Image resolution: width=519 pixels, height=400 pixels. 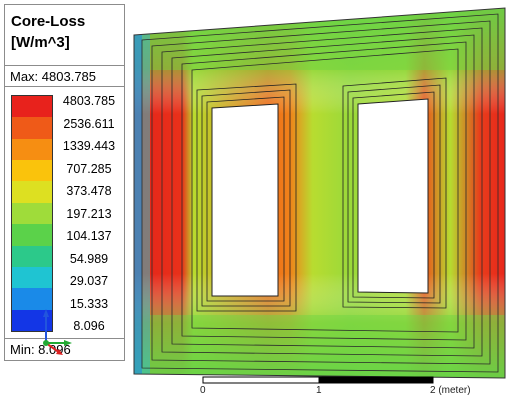 I want to click on legend-max-value: Max: 4803.785, so click(x=64, y=76).